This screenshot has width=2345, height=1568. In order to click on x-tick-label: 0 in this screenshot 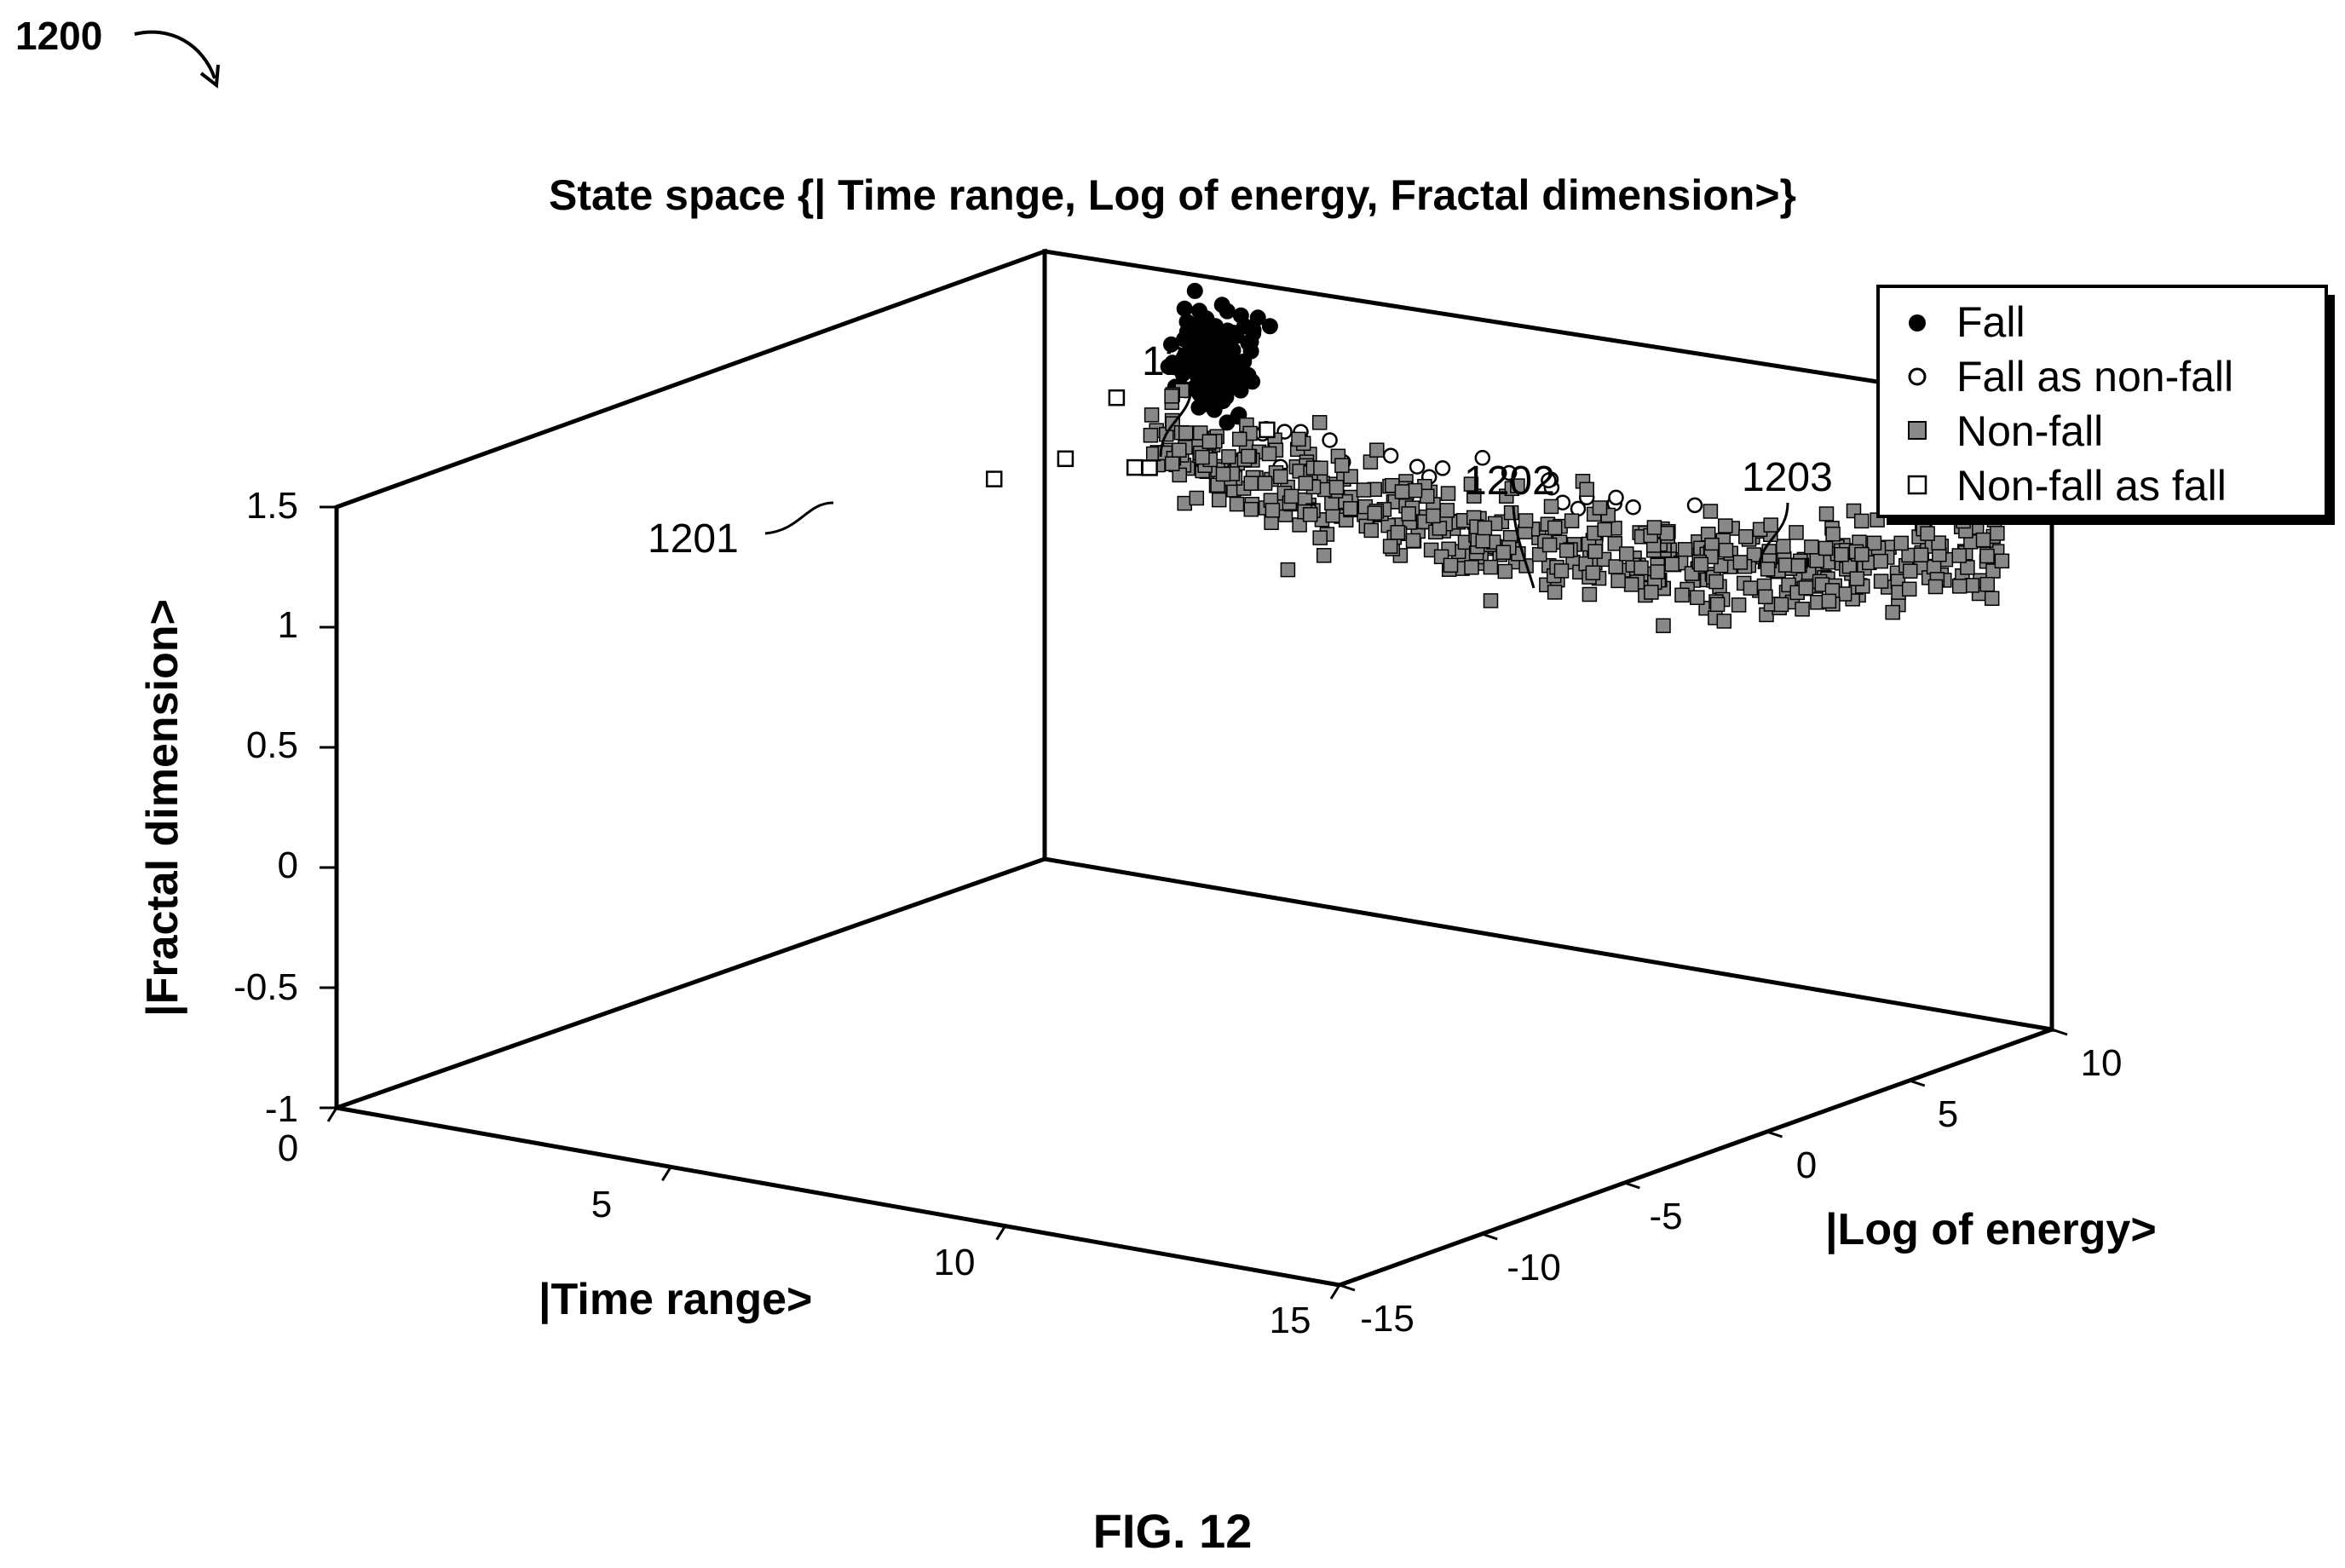, I will do `click(288, 1148)`.